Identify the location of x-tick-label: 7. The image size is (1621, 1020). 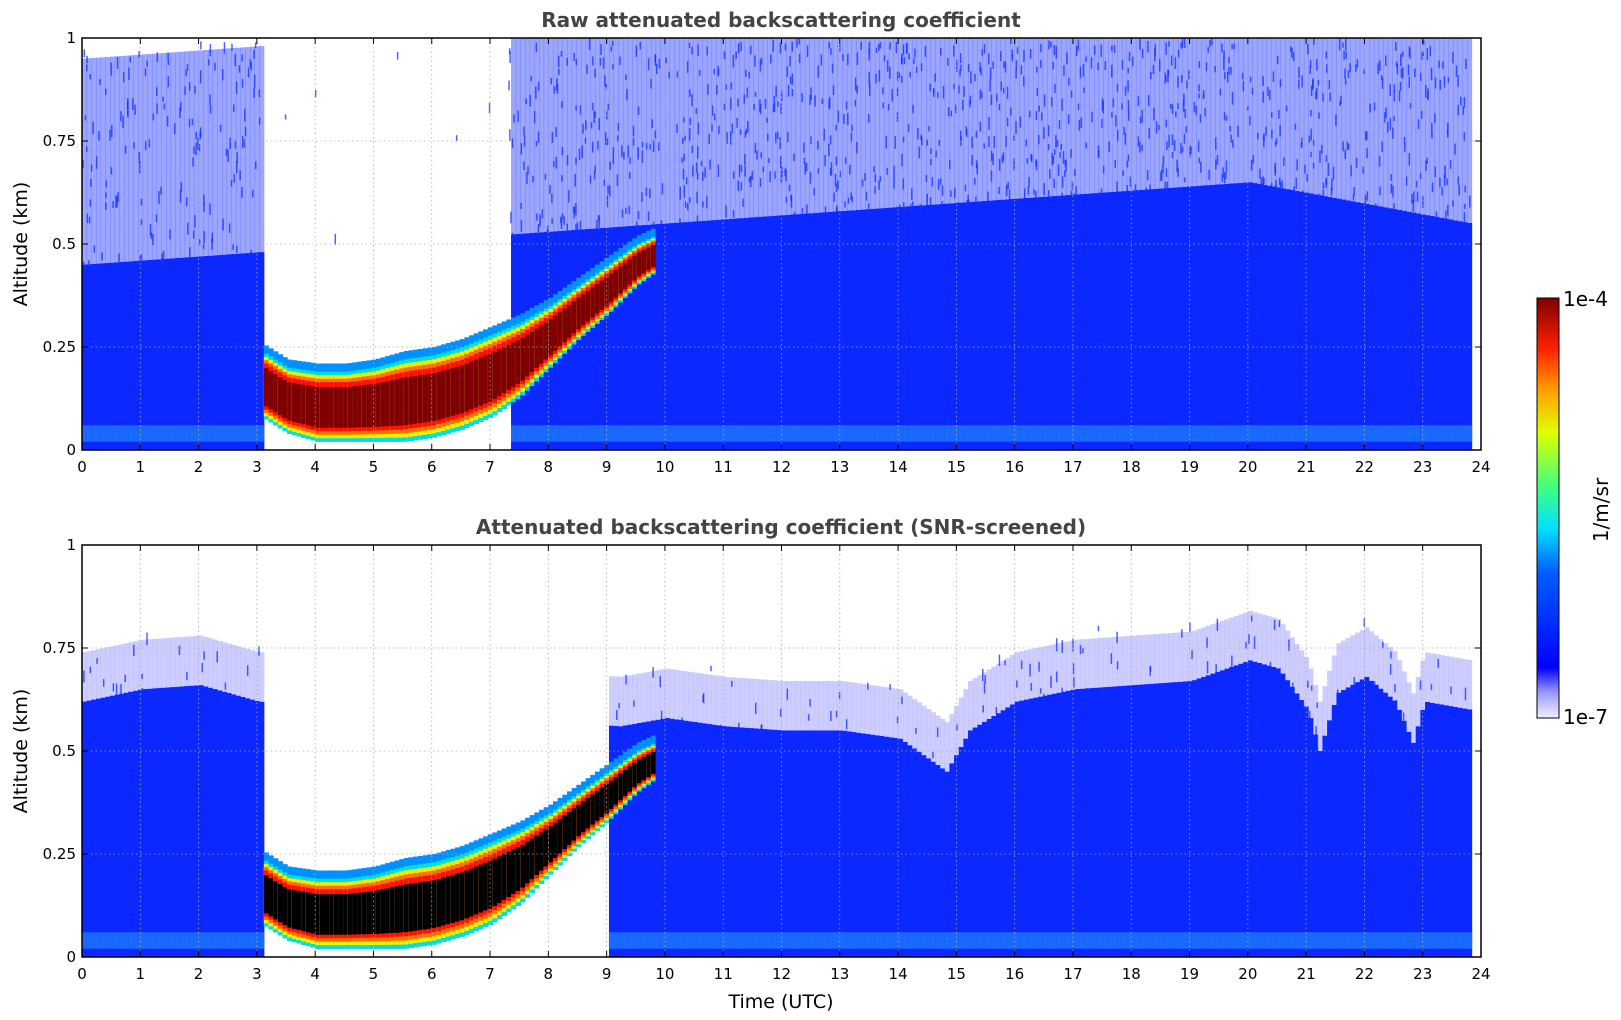
(490, 974).